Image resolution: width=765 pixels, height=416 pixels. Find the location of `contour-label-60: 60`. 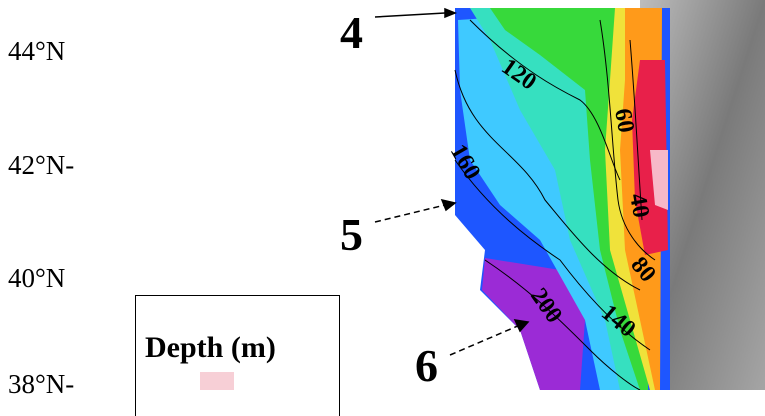

contour-label-60: 60 is located at coordinates (624, 121).